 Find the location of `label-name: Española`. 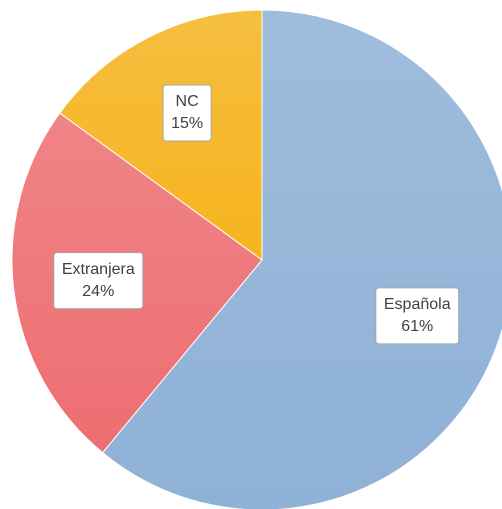

label-name: Española is located at coordinates (417, 304).